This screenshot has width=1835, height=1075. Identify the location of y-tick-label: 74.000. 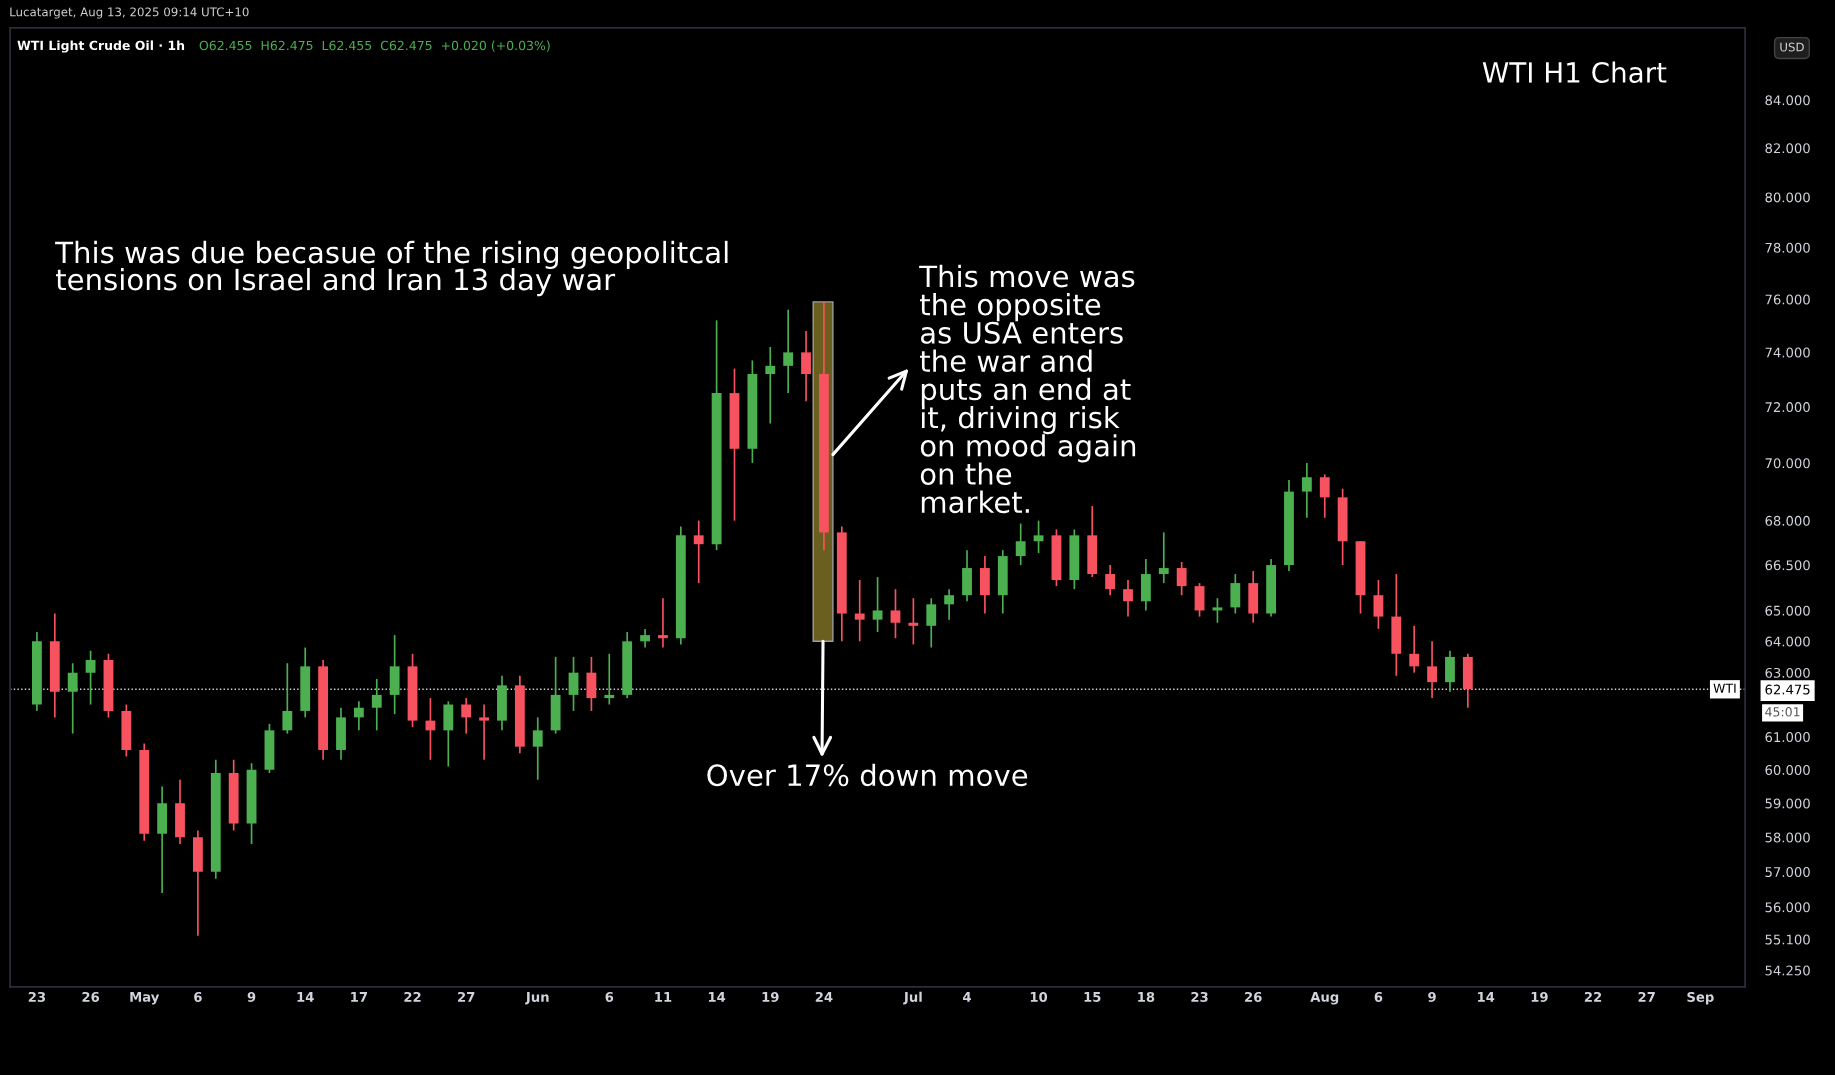
(1787, 352).